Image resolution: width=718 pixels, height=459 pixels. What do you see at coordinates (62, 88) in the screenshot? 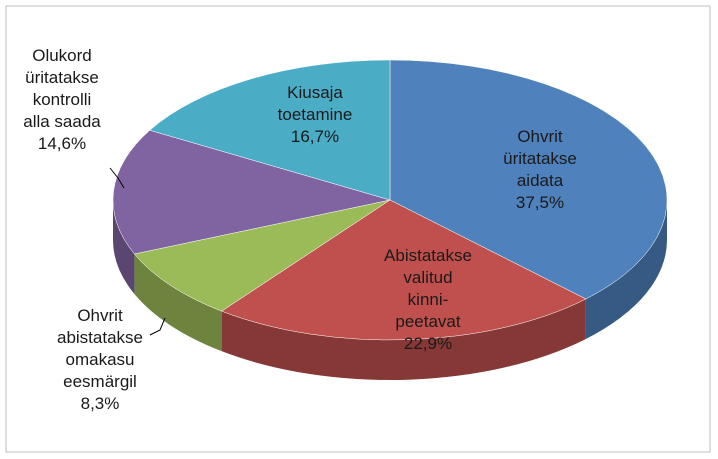
I see `category-label: Olukord üritatakse kontrolli alla saada` at bounding box center [62, 88].